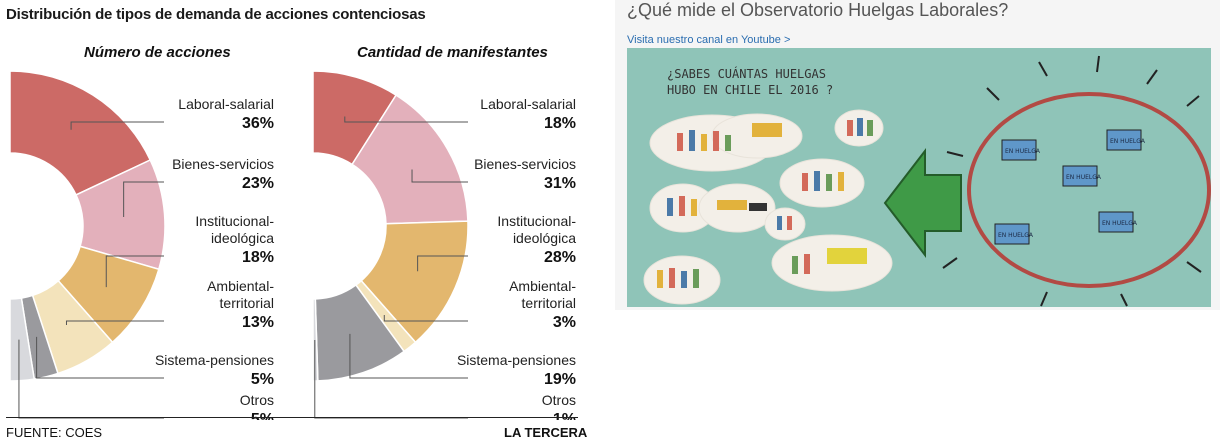 The width and height of the screenshot is (1220, 444). Describe the element at coordinates (564, 415) in the screenshot. I see `slice-value: 1%` at that location.